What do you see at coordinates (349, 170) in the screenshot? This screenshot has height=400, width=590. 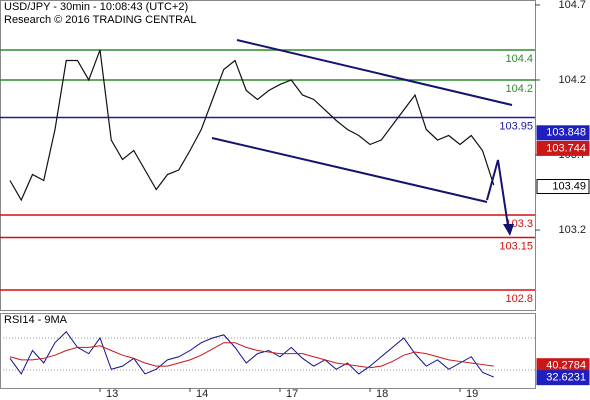 I see `channel-lower` at bounding box center [349, 170].